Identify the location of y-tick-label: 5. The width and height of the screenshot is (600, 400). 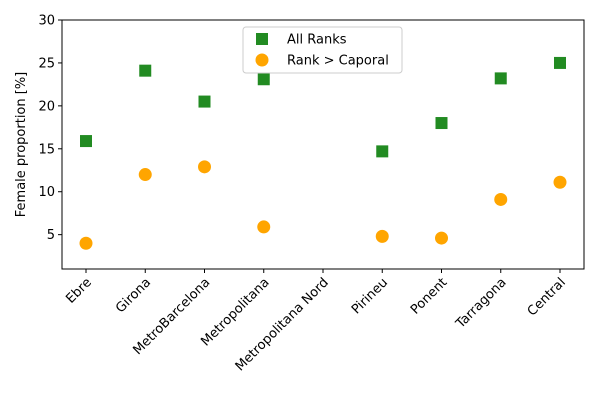
(51, 235).